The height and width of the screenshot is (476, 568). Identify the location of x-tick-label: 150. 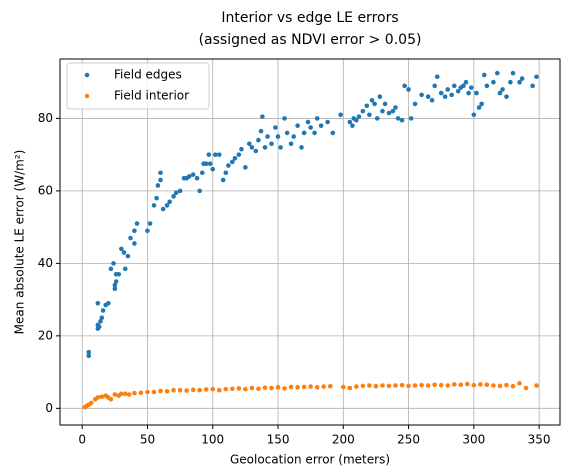
(278, 440).